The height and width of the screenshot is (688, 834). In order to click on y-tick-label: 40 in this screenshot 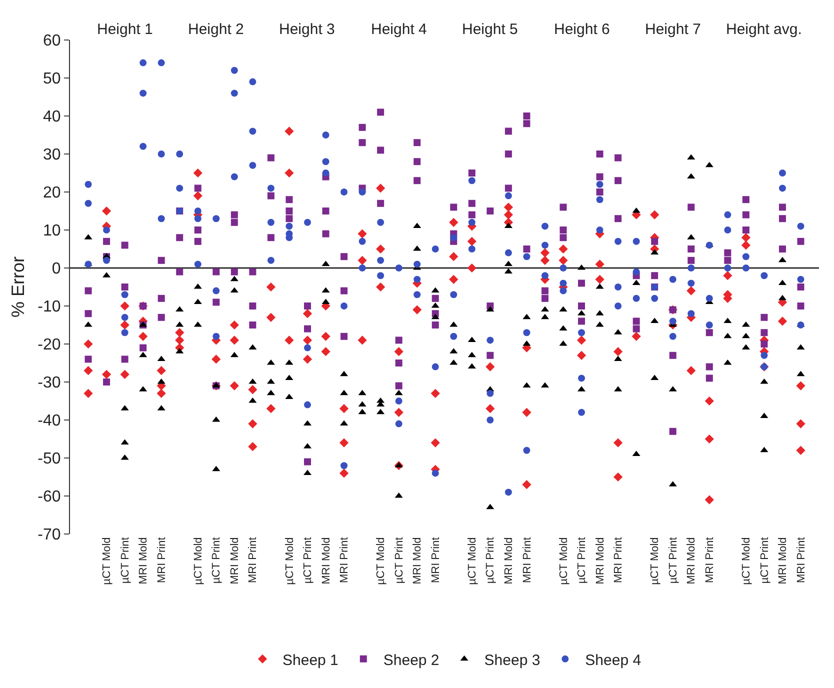, I will do `click(52, 117)`.